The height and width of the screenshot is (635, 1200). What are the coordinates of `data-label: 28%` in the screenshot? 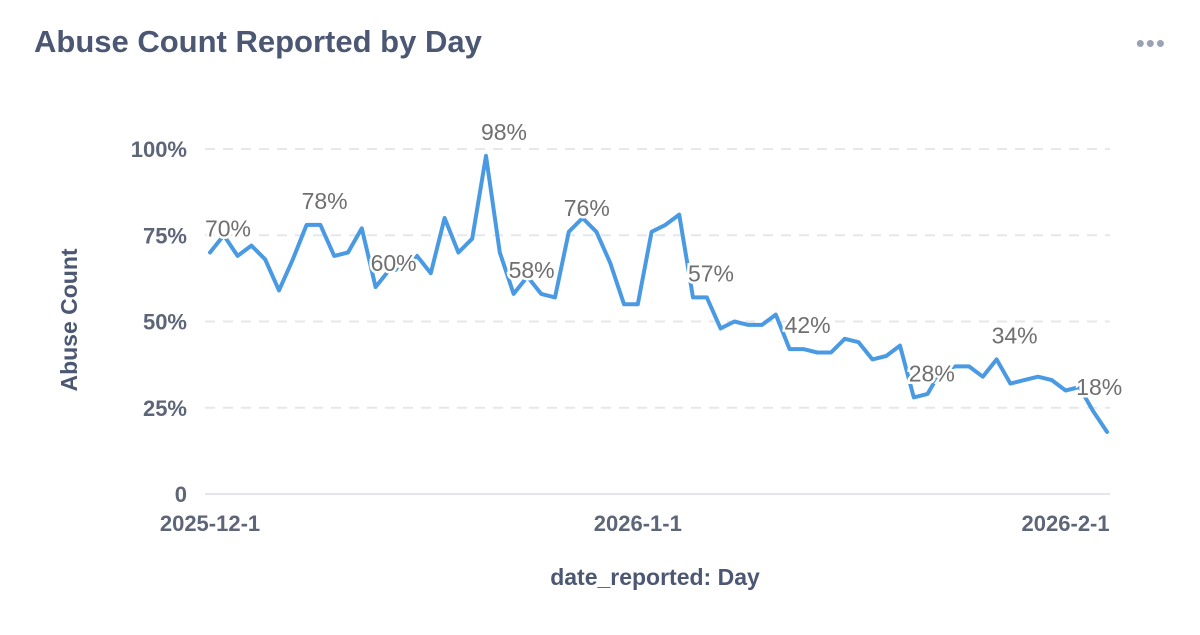 It's located at (932, 373).